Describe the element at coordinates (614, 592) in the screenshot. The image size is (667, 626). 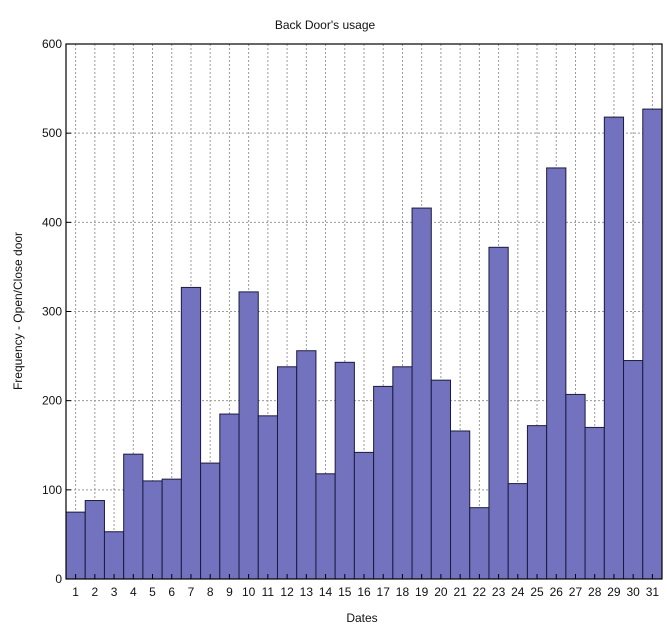
I see `x-tick-label: 29` at that location.